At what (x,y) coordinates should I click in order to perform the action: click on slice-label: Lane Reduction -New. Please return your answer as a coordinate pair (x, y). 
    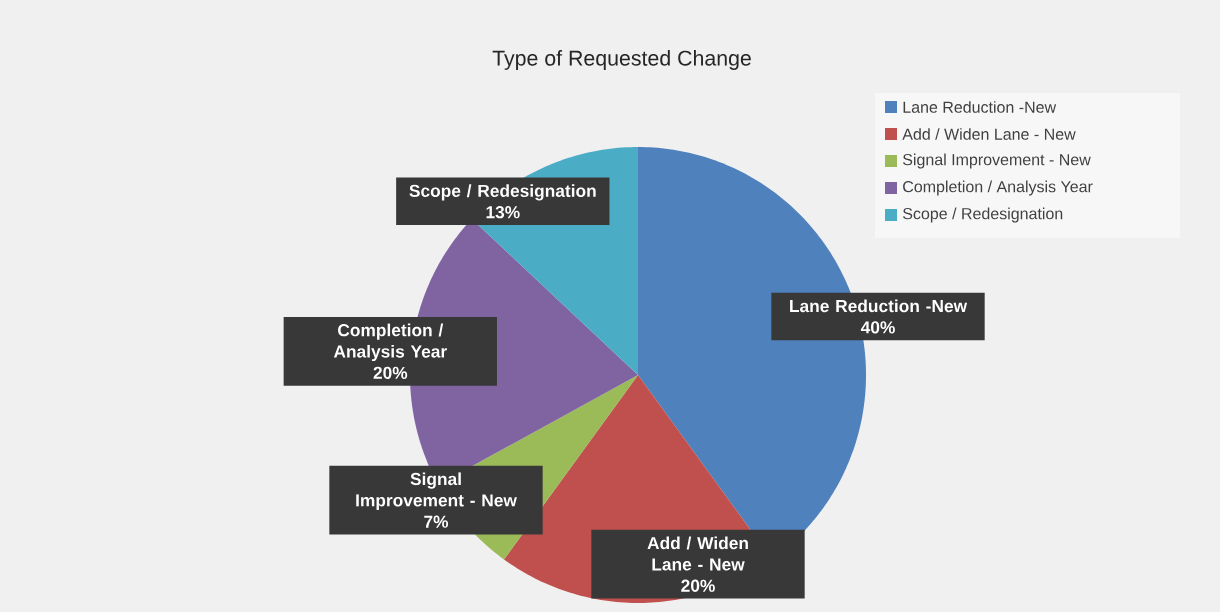
    Looking at the image, I should click on (879, 306).